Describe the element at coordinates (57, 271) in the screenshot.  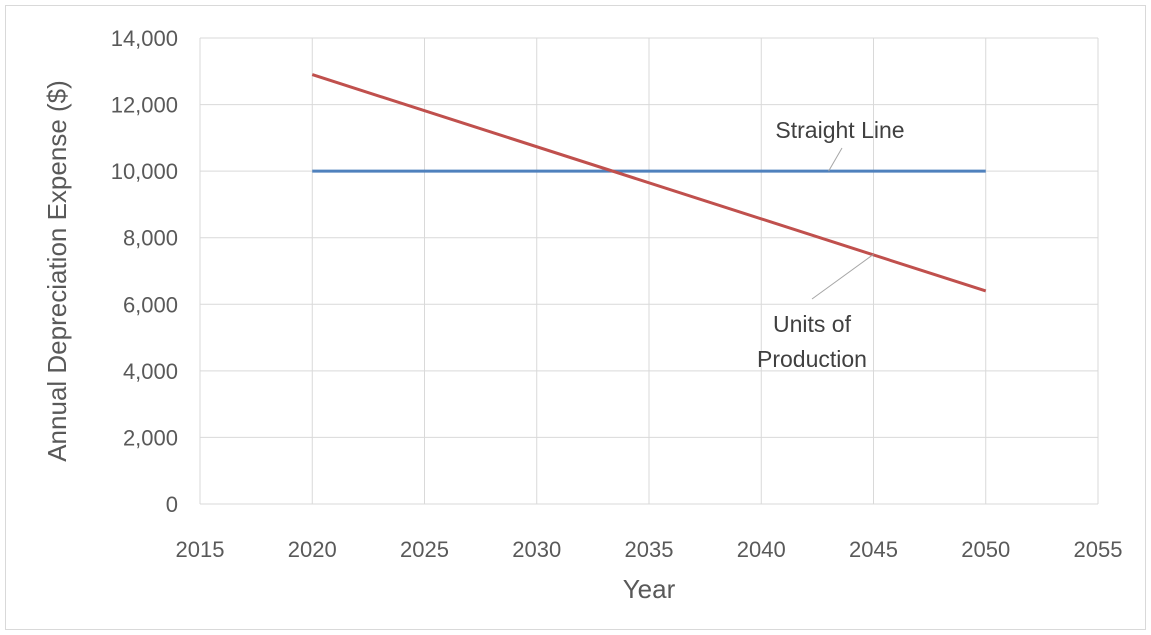
I see `y-axis-title: Annual Depreciation Expense ($)` at that location.